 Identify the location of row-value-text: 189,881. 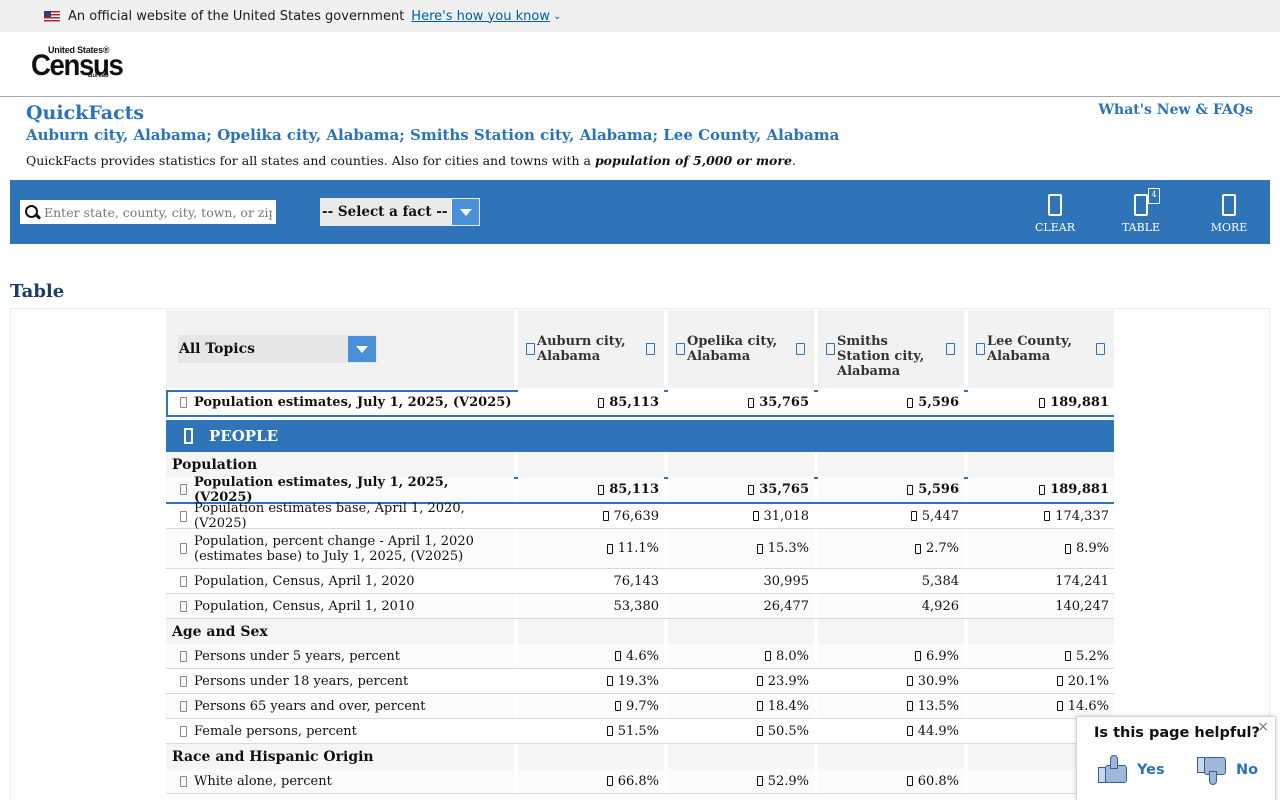
(1079, 402).